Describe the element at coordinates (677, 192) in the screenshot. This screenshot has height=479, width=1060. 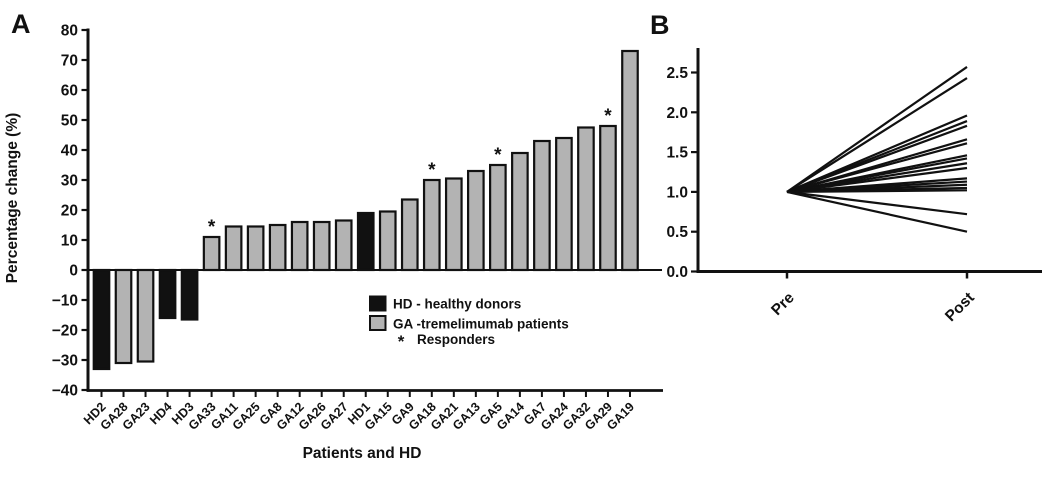
I see `b-y-tick-label: 1.0` at that location.